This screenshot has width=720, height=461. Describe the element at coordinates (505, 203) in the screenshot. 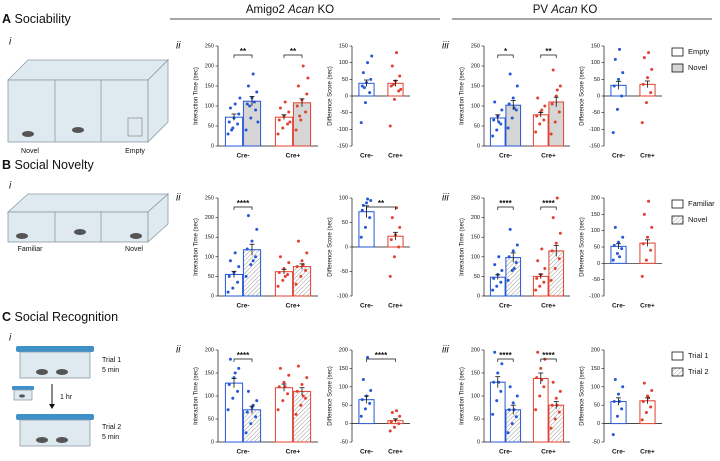

I see `significance-label: ****` at that location.